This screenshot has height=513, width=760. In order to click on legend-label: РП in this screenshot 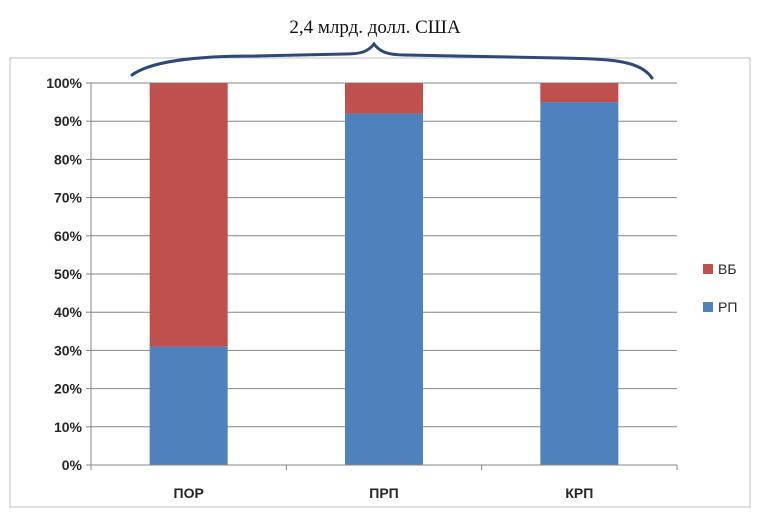, I will do `click(727, 307)`.